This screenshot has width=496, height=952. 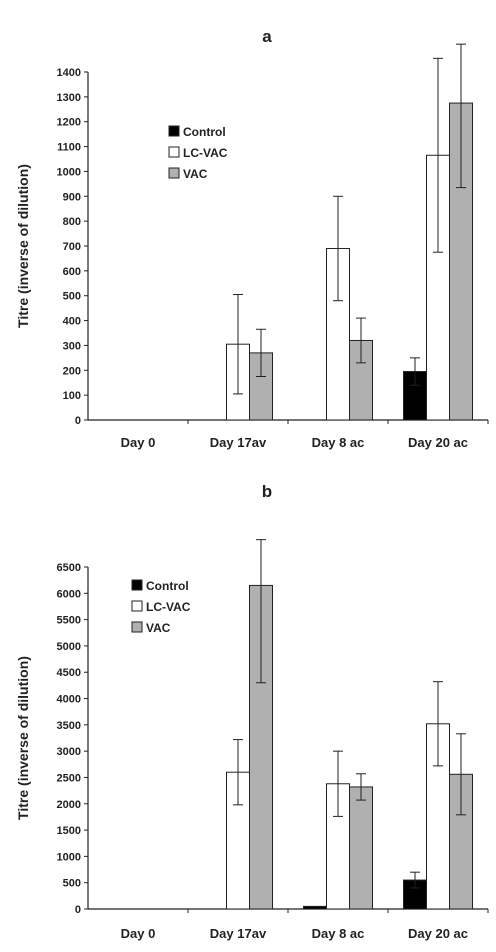 What do you see at coordinates (69, 621) in the screenshot?
I see `y-tick-label: 5500` at bounding box center [69, 621].